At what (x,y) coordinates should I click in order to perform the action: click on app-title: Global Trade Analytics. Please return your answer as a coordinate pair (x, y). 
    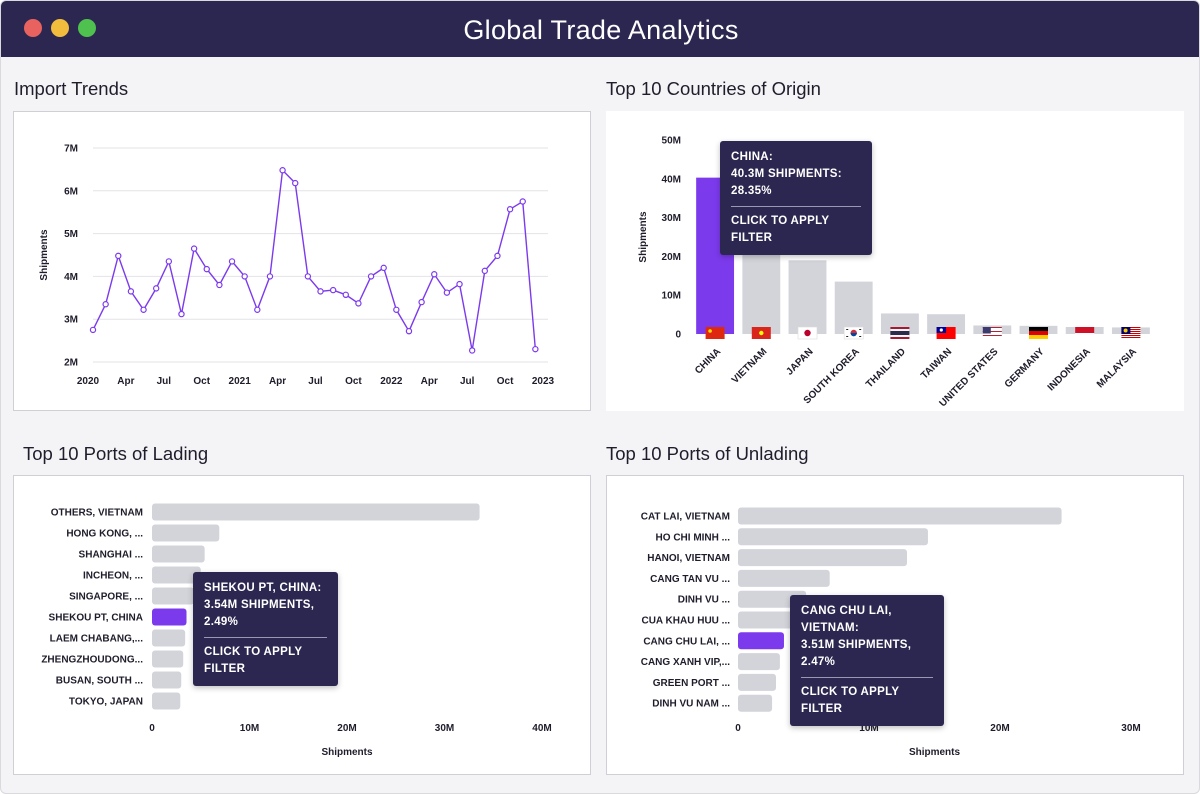
    Looking at the image, I should click on (601, 30).